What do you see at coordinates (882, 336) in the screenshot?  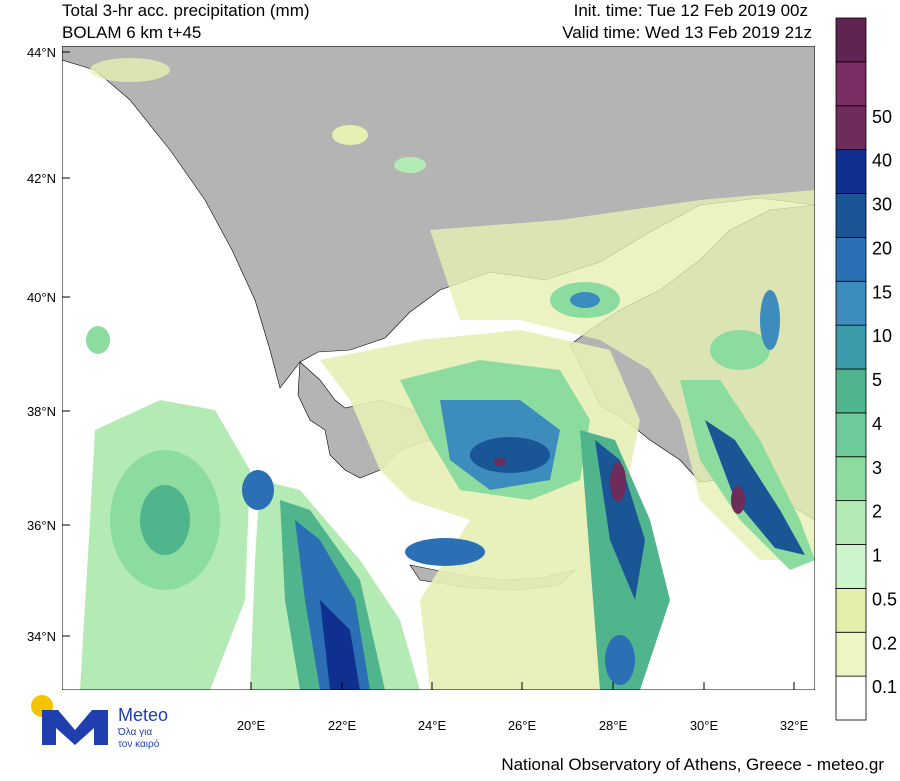 I see `colorbar-label: 10` at bounding box center [882, 336].